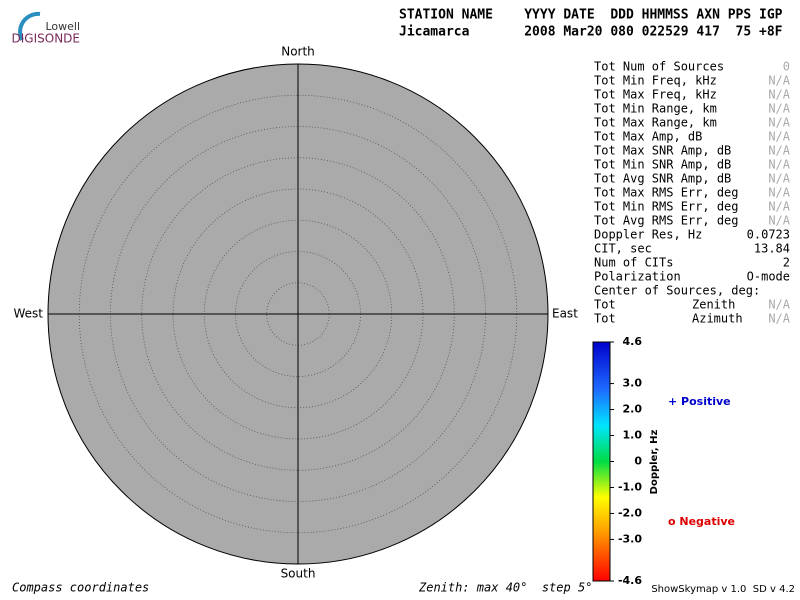 This screenshot has height=600, width=800. Describe the element at coordinates (768, 277) in the screenshot. I see `stat-value: O-mode` at that location.